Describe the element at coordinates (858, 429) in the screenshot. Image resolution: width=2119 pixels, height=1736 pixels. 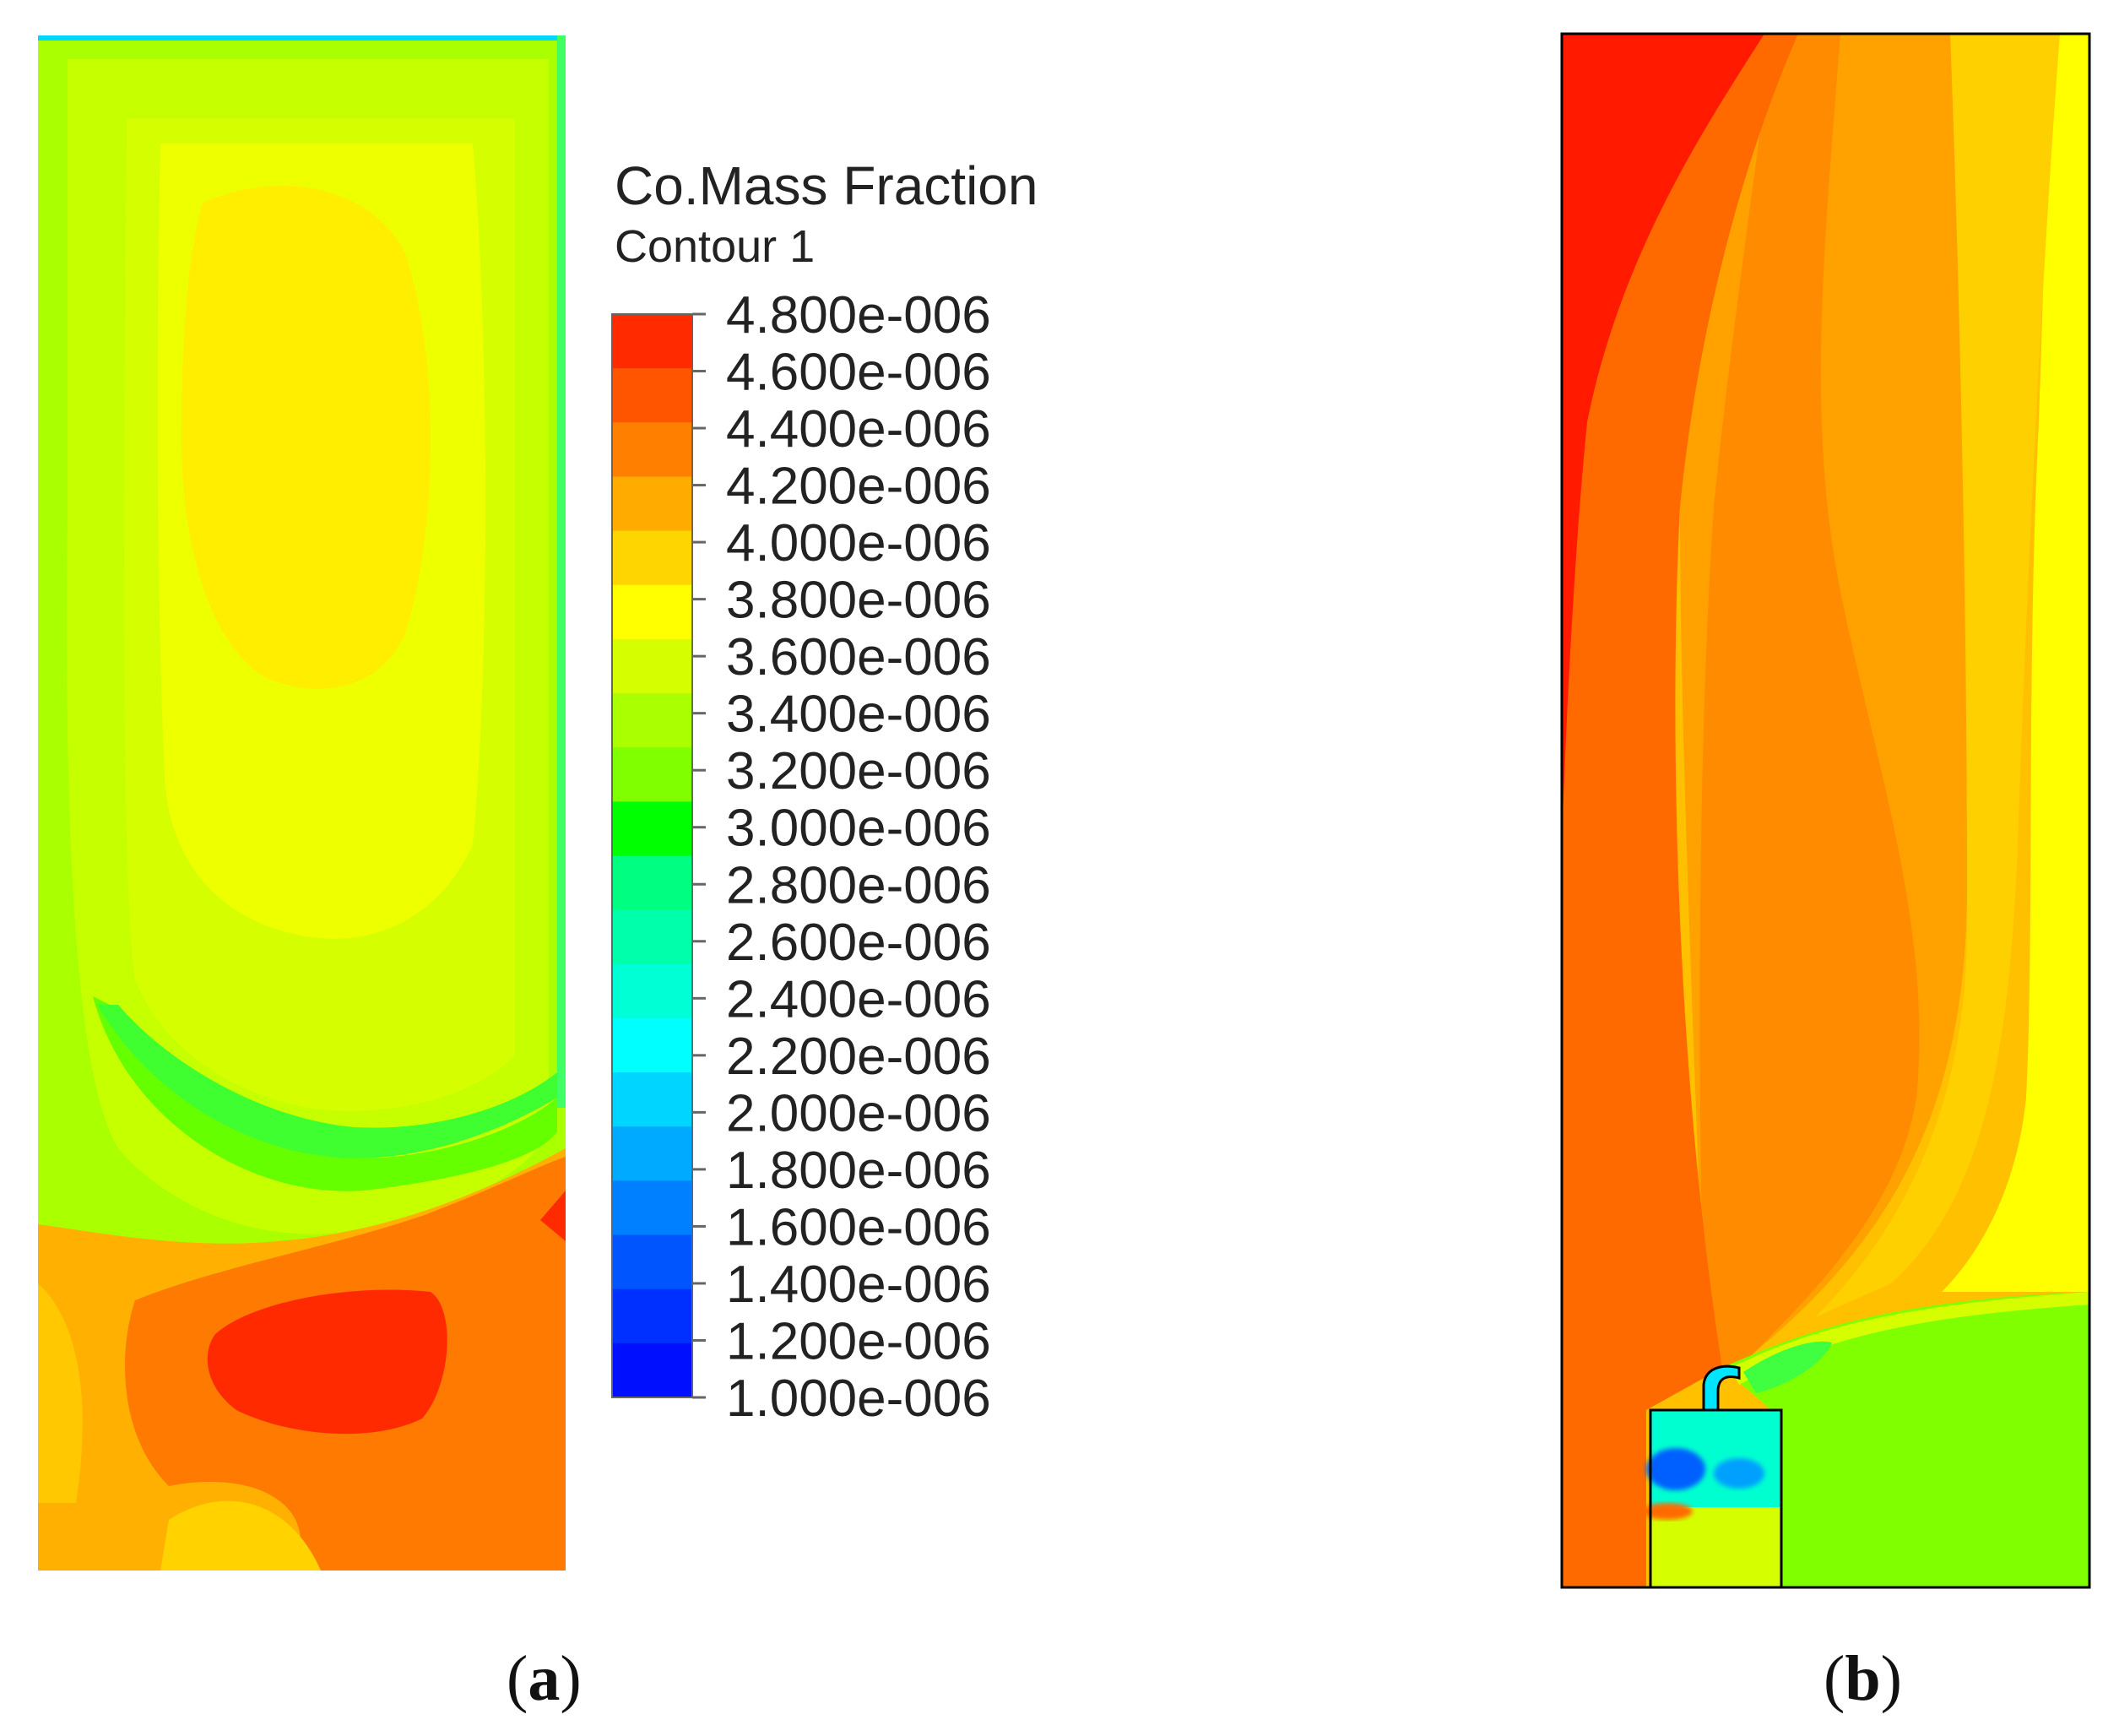
I see `legend-tick-label: 4.400e-006` at that location.